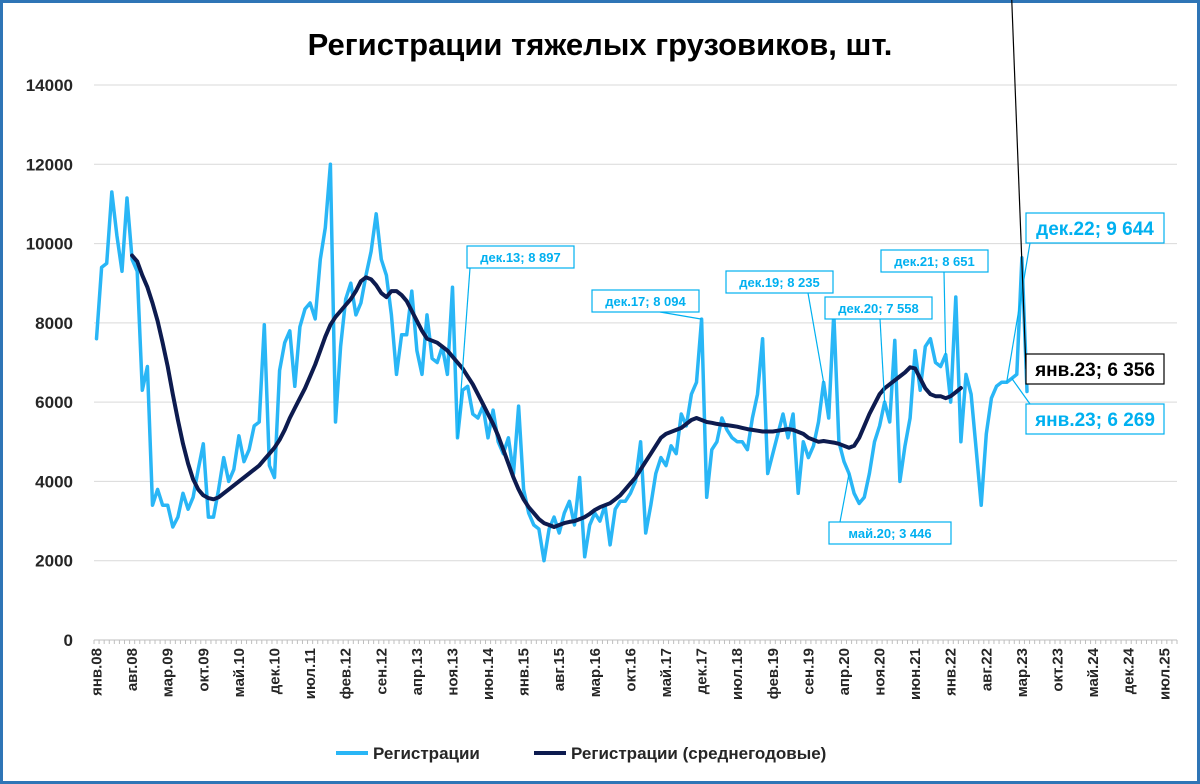  Describe the element at coordinates (1058, 670) in the screenshot. I see `x-tick-label: окт.23` at that location.